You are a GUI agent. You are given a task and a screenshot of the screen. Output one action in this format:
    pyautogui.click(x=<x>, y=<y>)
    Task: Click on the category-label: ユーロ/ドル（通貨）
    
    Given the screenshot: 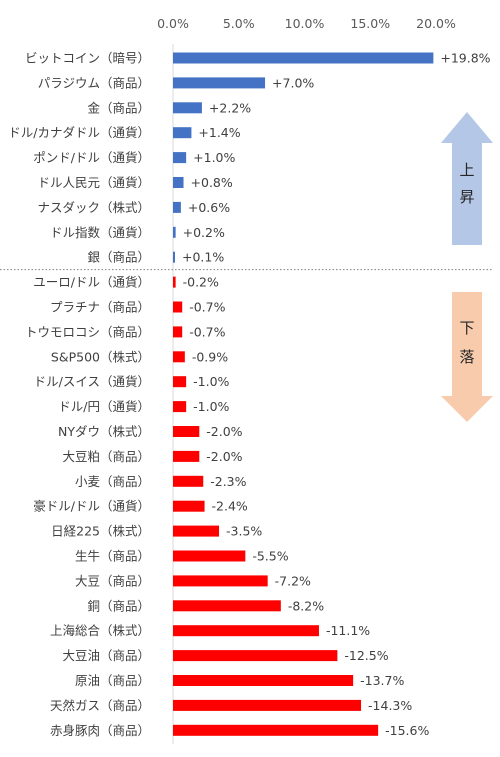 What is the action you would take?
    pyautogui.click(x=91, y=282)
    